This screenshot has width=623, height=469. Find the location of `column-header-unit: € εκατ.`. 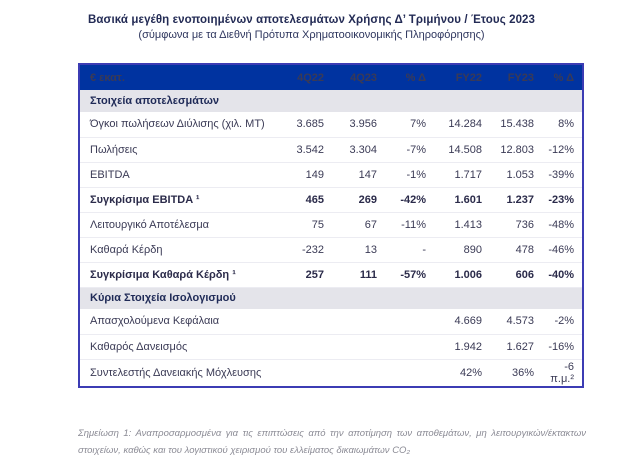

column-header-unit: € εκατ. is located at coordinates (107, 77).